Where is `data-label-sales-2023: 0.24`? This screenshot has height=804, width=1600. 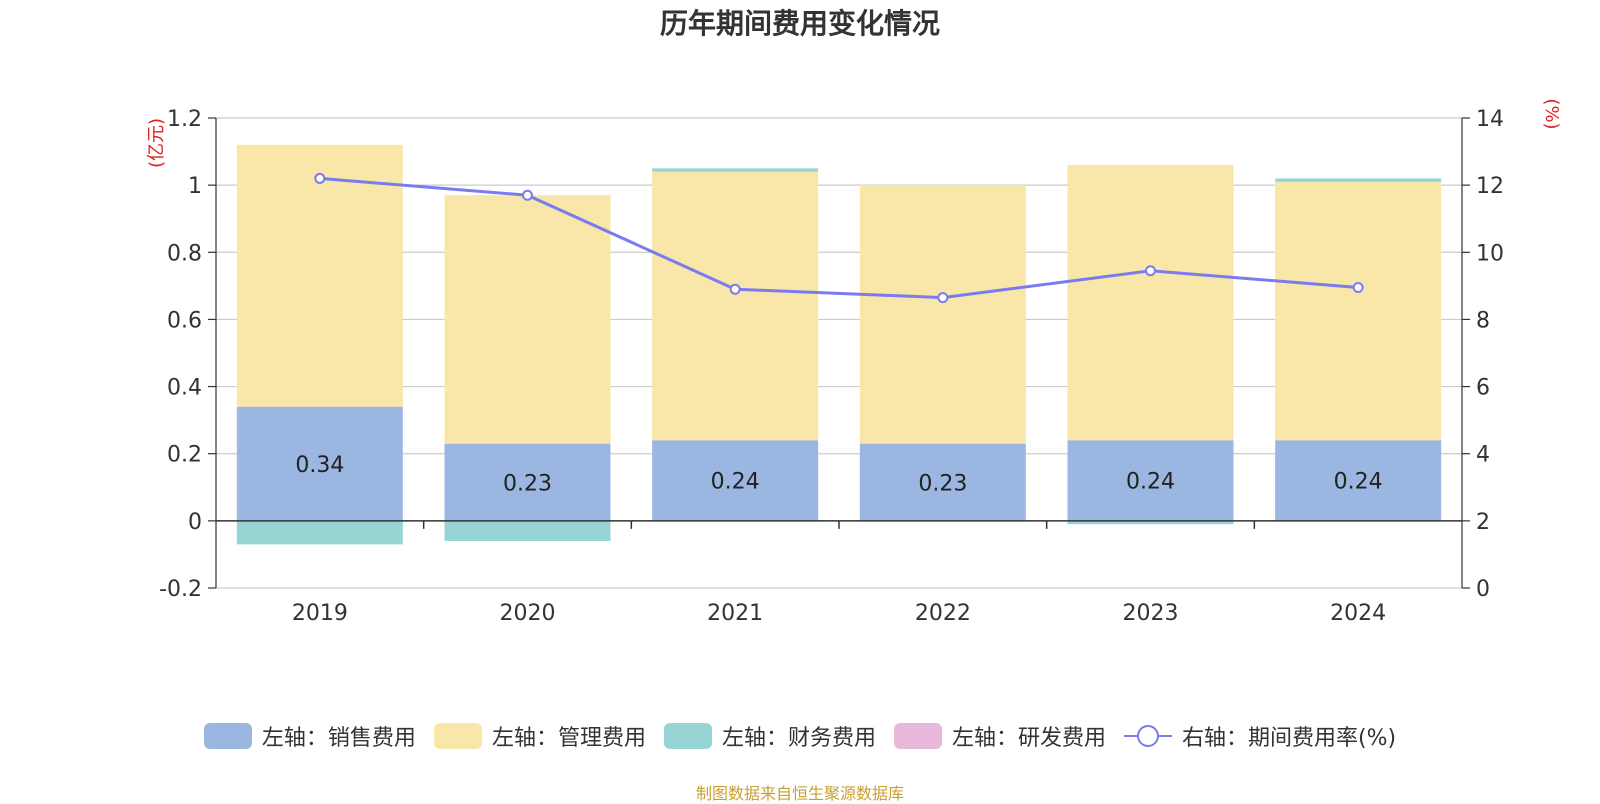 data-label-sales-2023: 0.24 is located at coordinates (1150, 482).